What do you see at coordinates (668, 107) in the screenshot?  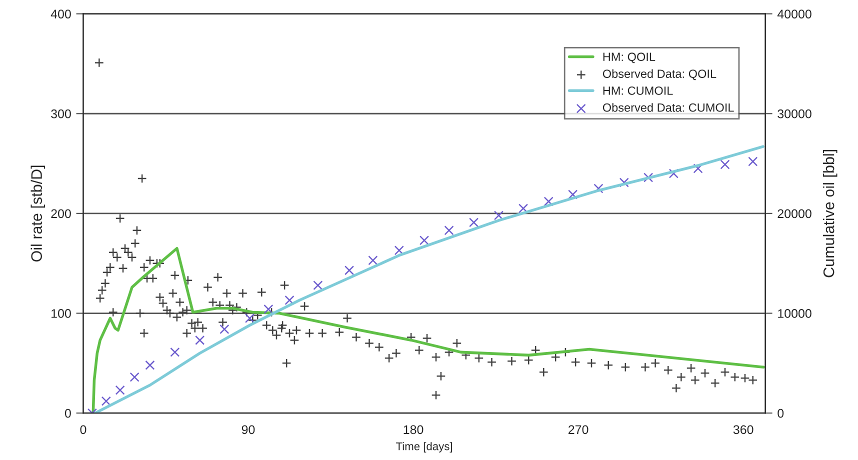 I see `legend-label: Observed Data: CUMOIL` at bounding box center [668, 107].